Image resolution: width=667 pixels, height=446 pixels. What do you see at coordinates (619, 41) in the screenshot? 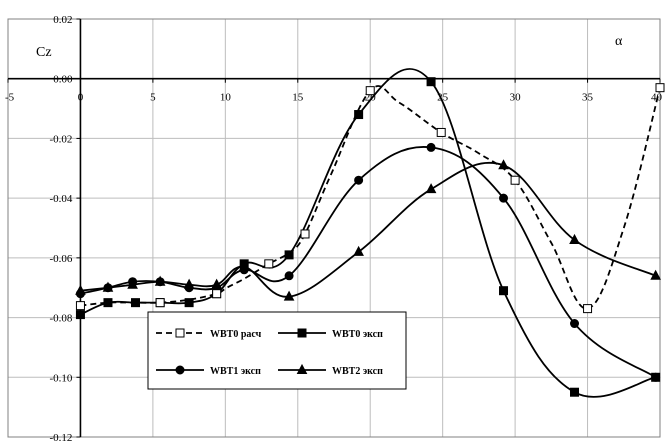
I see `x-axis-label: α` at bounding box center [619, 41].